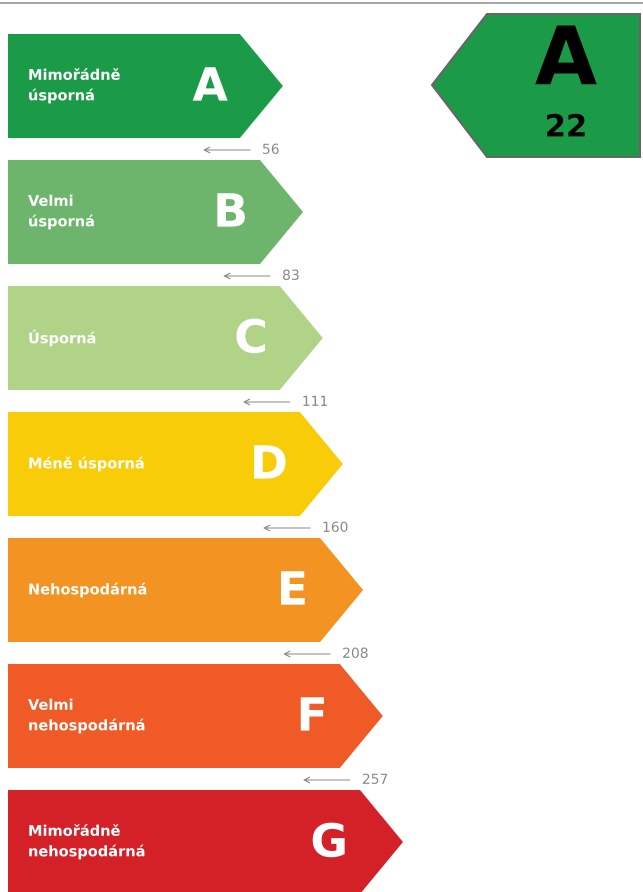 The height and width of the screenshot is (892, 643). I want to click on text: 22, so click(566, 125).